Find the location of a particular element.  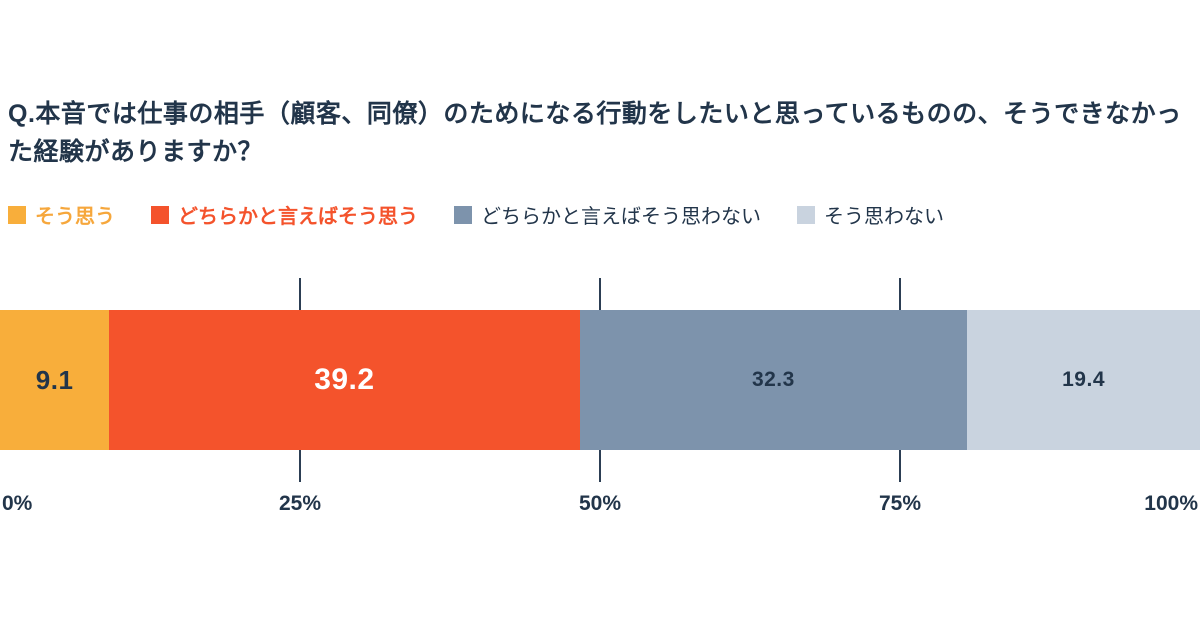

legend-item: どちらかと言えばそう思わない is located at coordinates (607, 214).